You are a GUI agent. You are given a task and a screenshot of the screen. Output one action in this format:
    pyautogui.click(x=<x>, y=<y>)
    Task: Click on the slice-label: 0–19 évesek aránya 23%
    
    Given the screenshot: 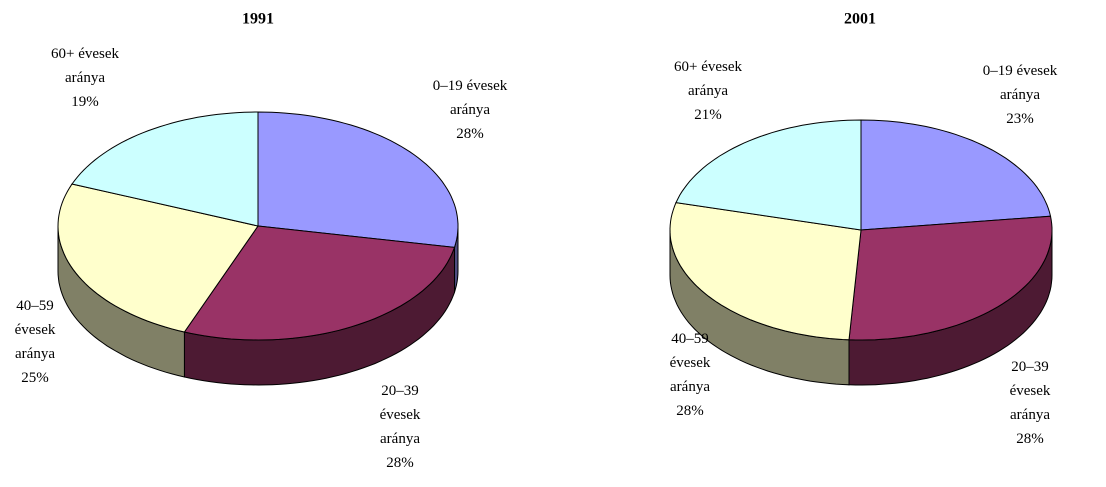 What is the action you would take?
    pyautogui.click(x=1020, y=95)
    